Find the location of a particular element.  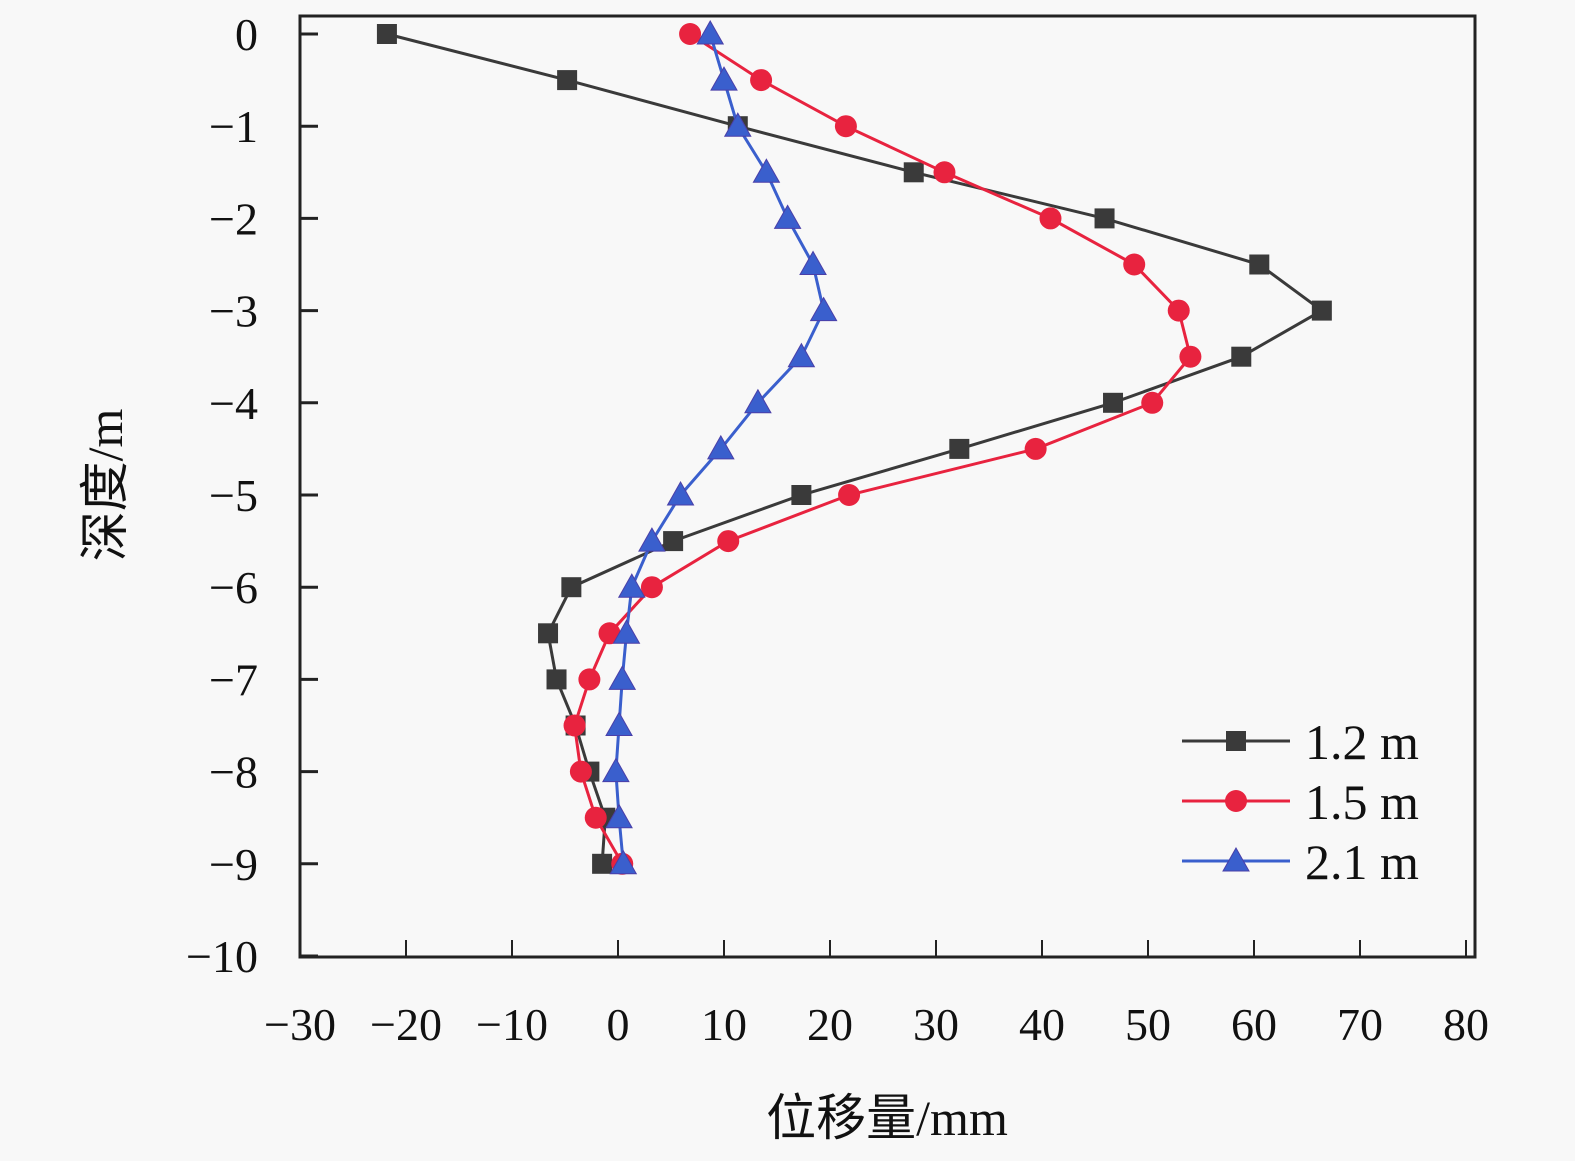

series-2-1-m is located at coordinates (720, 447).